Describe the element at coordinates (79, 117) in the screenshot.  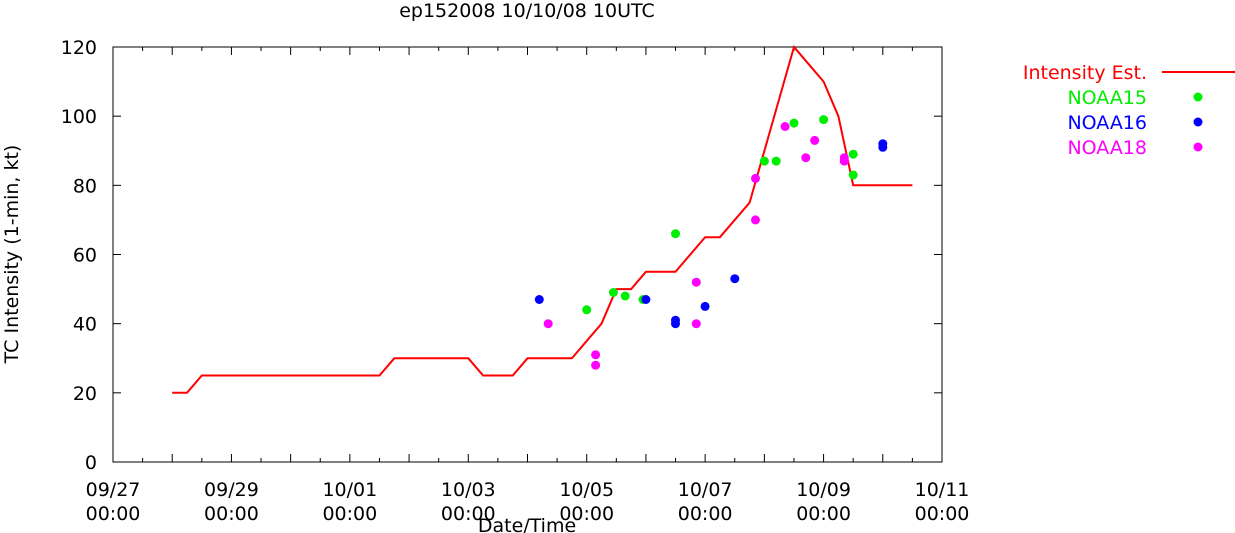
I see `y-tick-label: 100` at that location.